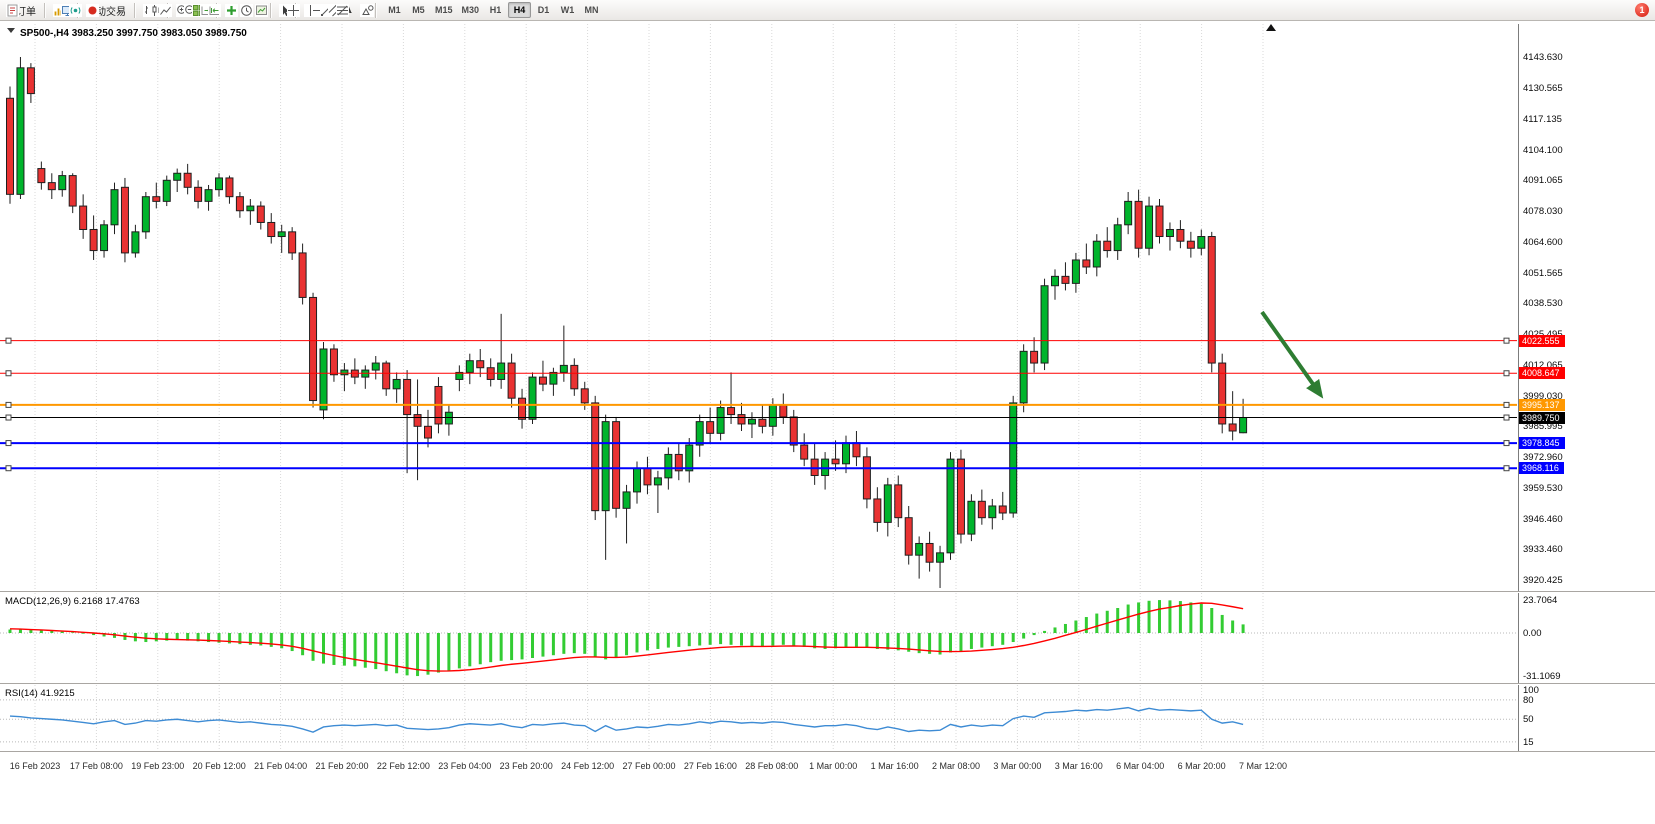 The height and width of the screenshot is (824, 1655). Describe the element at coordinates (1543, 457) in the screenshot. I see `price-axis-label: 3972.960` at that location.